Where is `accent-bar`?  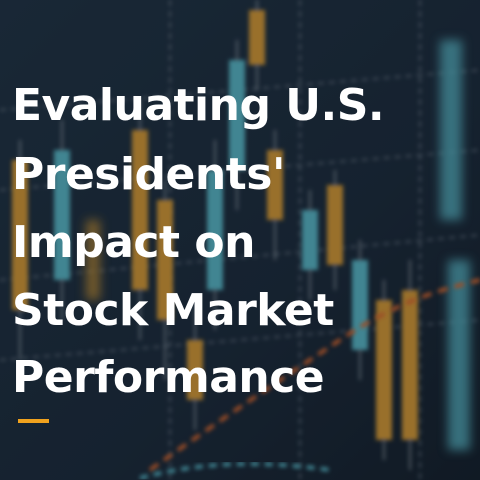
accent-bar is located at coordinates (33, 421).